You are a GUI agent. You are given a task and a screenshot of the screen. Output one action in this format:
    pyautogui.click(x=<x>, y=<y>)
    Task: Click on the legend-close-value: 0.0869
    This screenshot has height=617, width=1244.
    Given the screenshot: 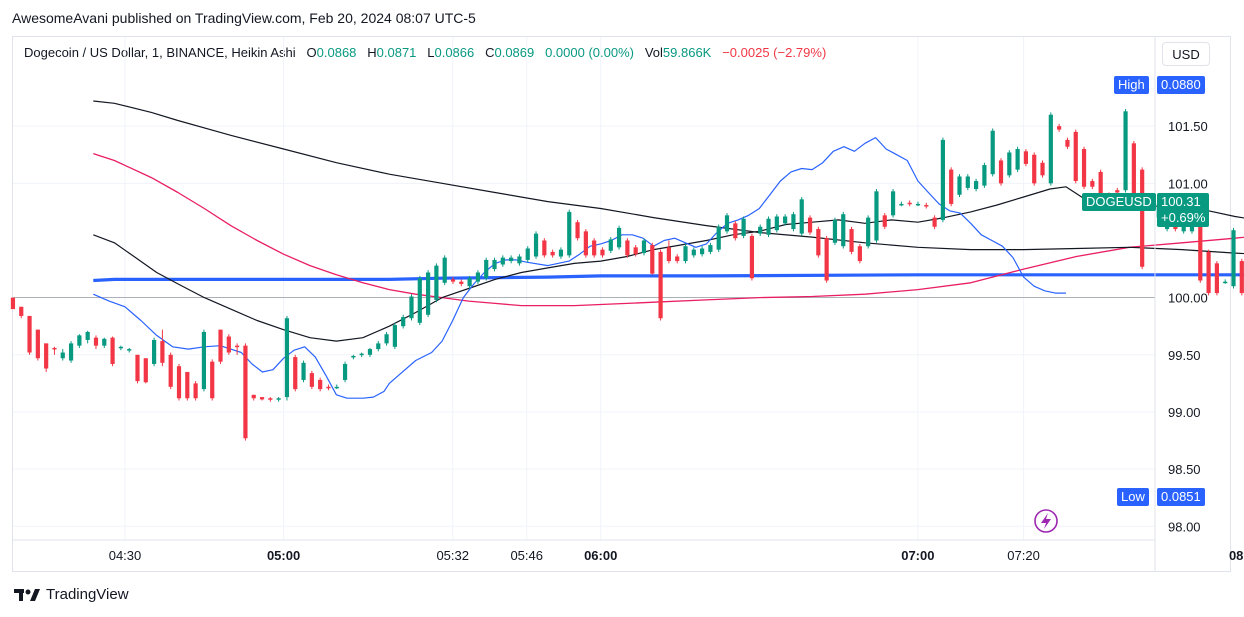 What is the action you would take?
    pyautogui.click(x=514, y=52)
    